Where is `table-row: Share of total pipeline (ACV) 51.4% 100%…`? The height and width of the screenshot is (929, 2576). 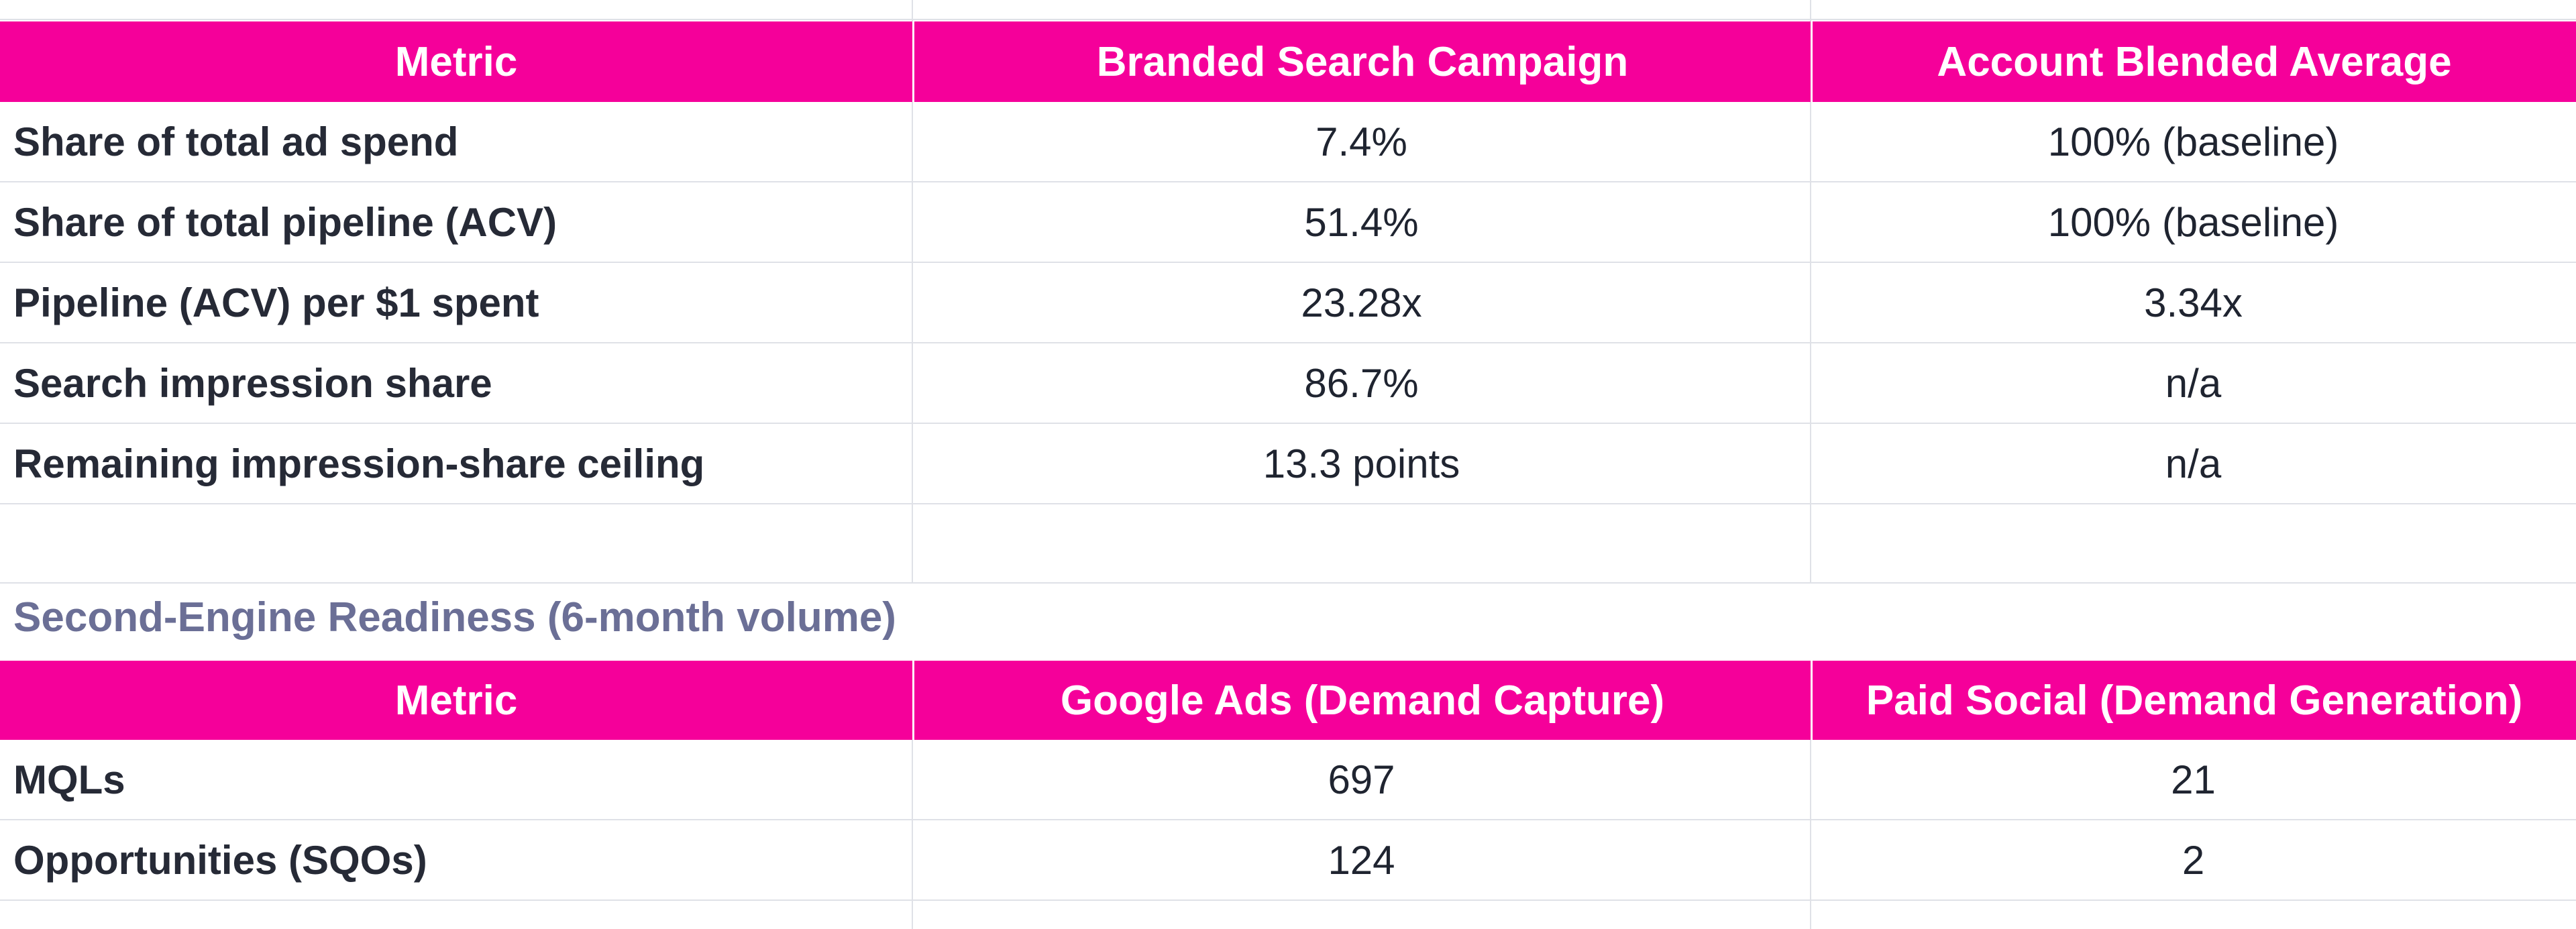 table-row: Share of total pipeline (ACV) 51.4% 100%… is located at coordinates (1288, 222).